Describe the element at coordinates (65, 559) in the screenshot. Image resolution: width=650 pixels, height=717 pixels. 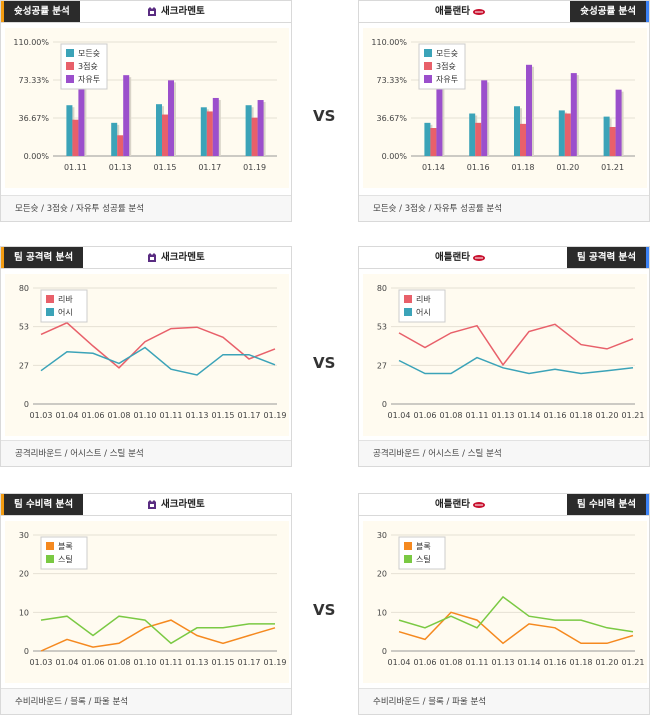
I see `legend-label: 스틸` at that location.